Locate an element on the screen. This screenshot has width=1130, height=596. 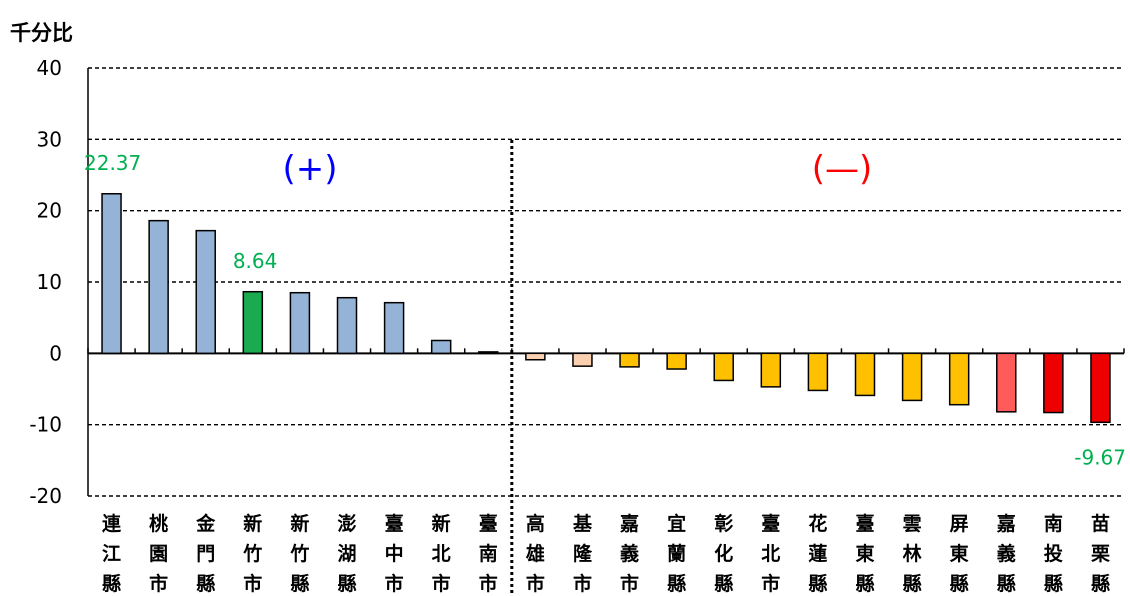
category-label-桃園市: 市 is located at coordinates (158, 583).